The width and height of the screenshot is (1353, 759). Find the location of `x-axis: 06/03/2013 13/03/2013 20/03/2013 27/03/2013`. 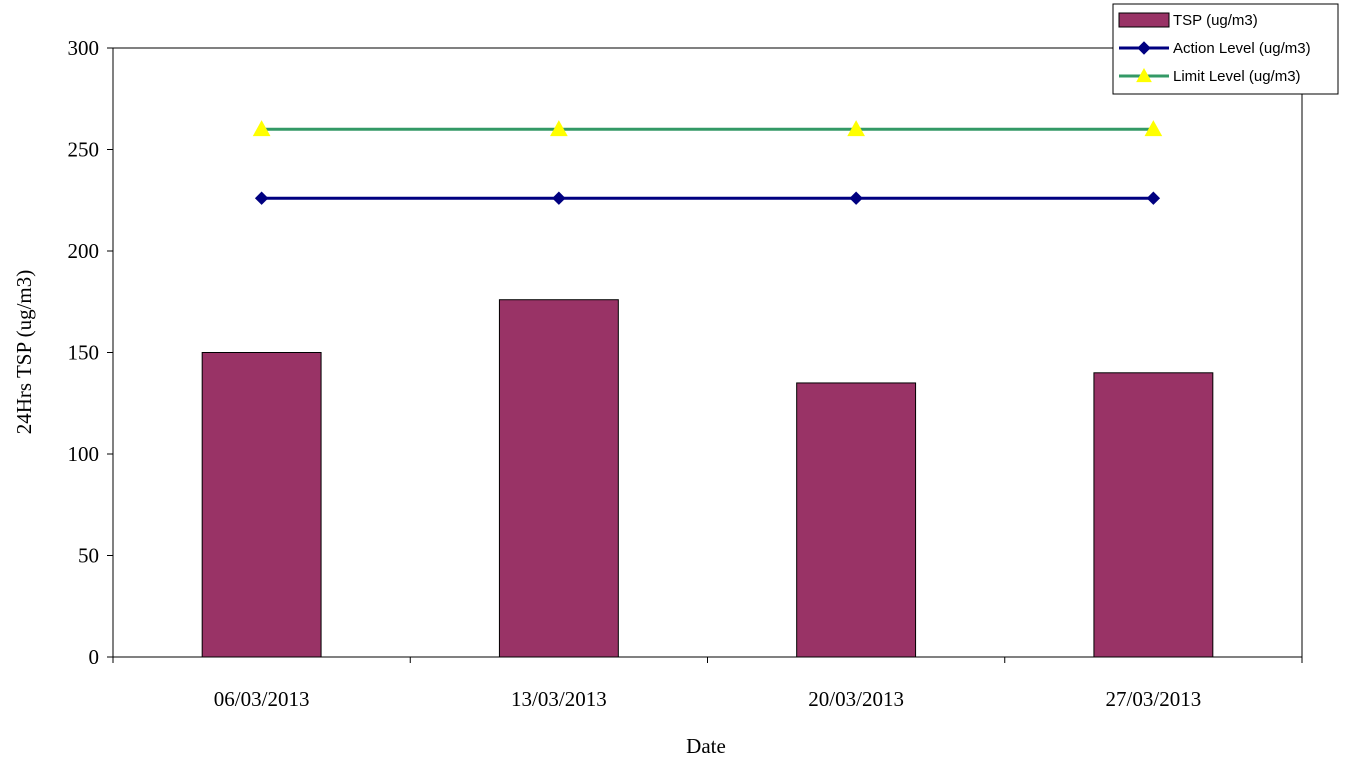

x-axis: 06/03/2013 13/03/2013 20/03/2013 27/03/2013 is located at coordinates (707, 684).